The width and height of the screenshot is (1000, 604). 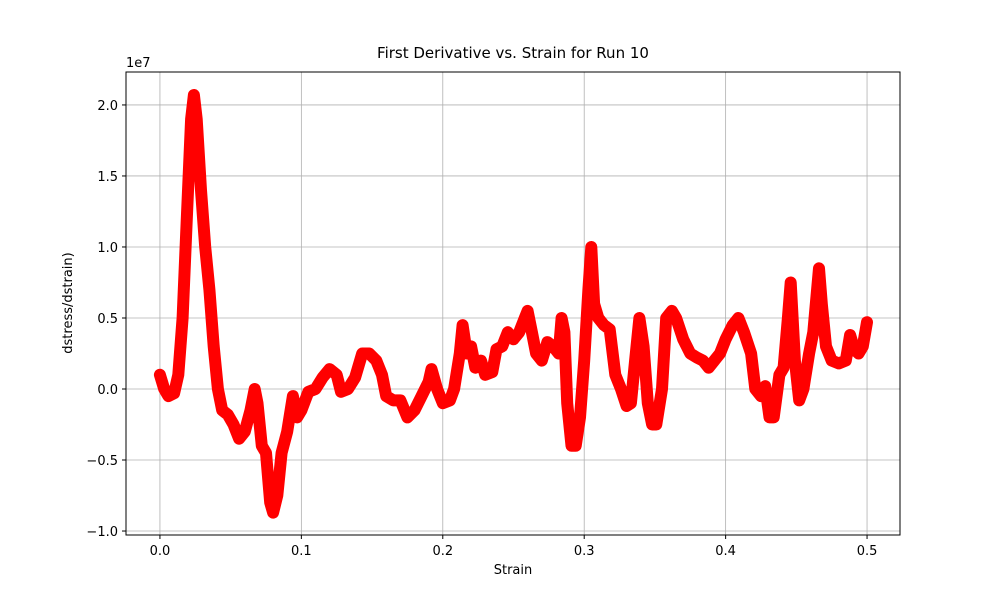 I want to click on y-offset-label: 1e7, so click(x=138, y=63).